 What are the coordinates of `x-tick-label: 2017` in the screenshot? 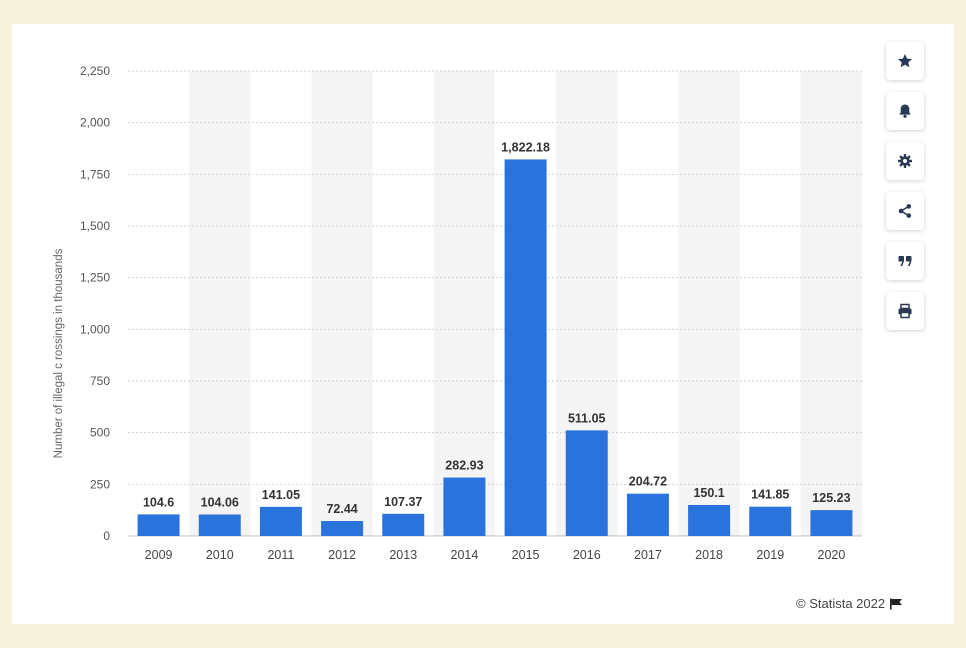 It's located at (648, 555).